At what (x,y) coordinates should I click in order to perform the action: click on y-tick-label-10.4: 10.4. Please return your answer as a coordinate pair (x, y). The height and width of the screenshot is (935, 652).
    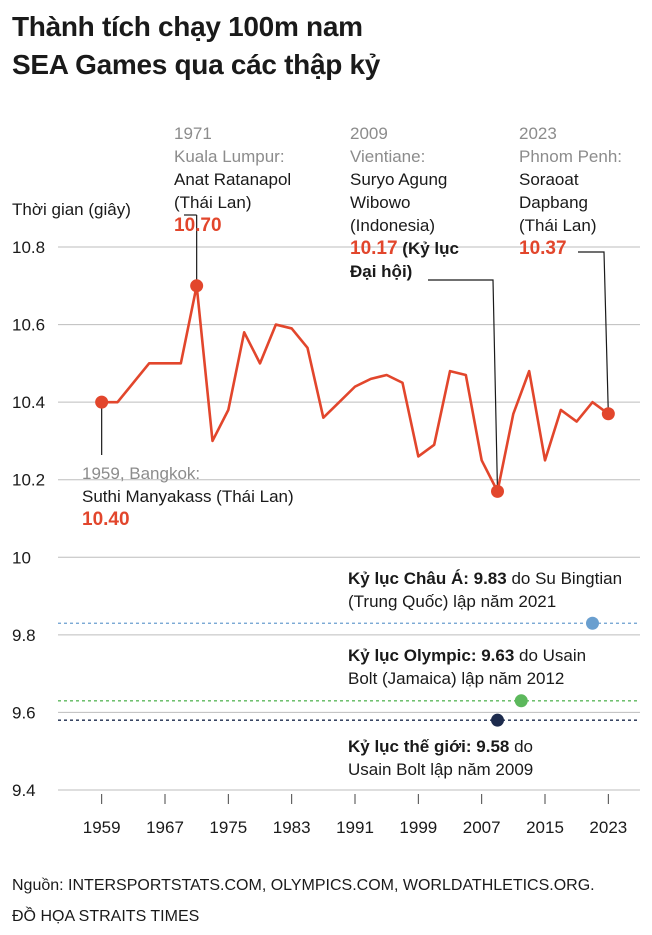
    Looking at the image, I should click on (28, 402).